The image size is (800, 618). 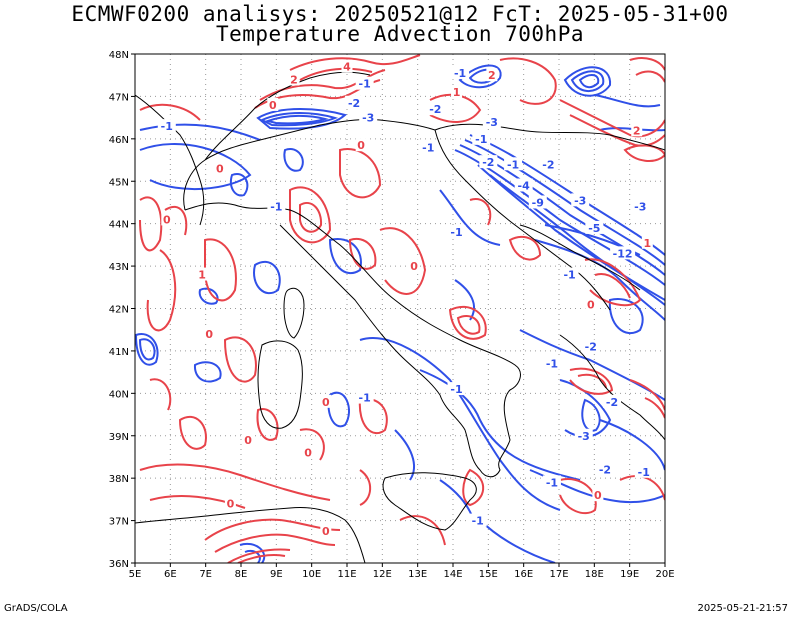 I want to click on contour-label: -2, so click(x=612, y=402).